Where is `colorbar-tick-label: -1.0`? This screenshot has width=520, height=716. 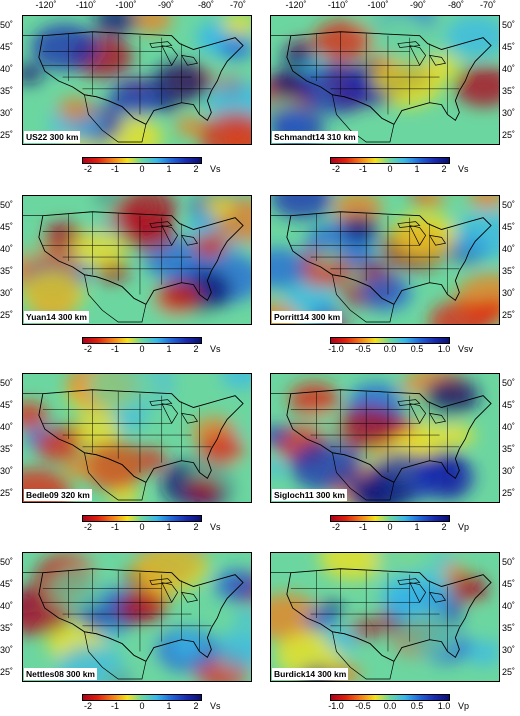 colorbar-tick-label: -1.0 is located at coordinates (336, 349).